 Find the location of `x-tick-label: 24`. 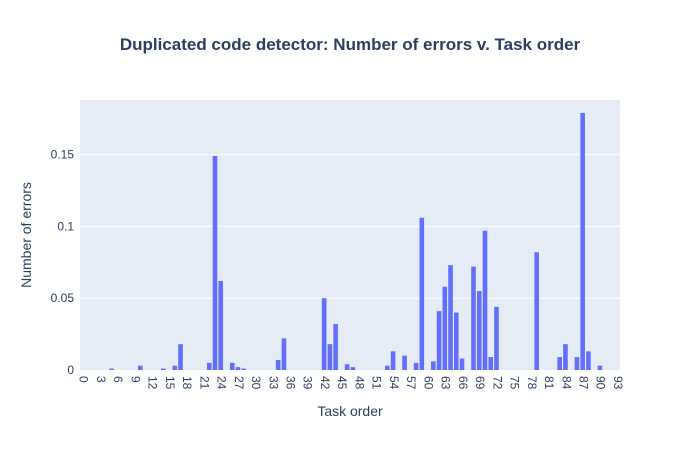

x-tick-label: 24 is located at coordinates (222, 383).